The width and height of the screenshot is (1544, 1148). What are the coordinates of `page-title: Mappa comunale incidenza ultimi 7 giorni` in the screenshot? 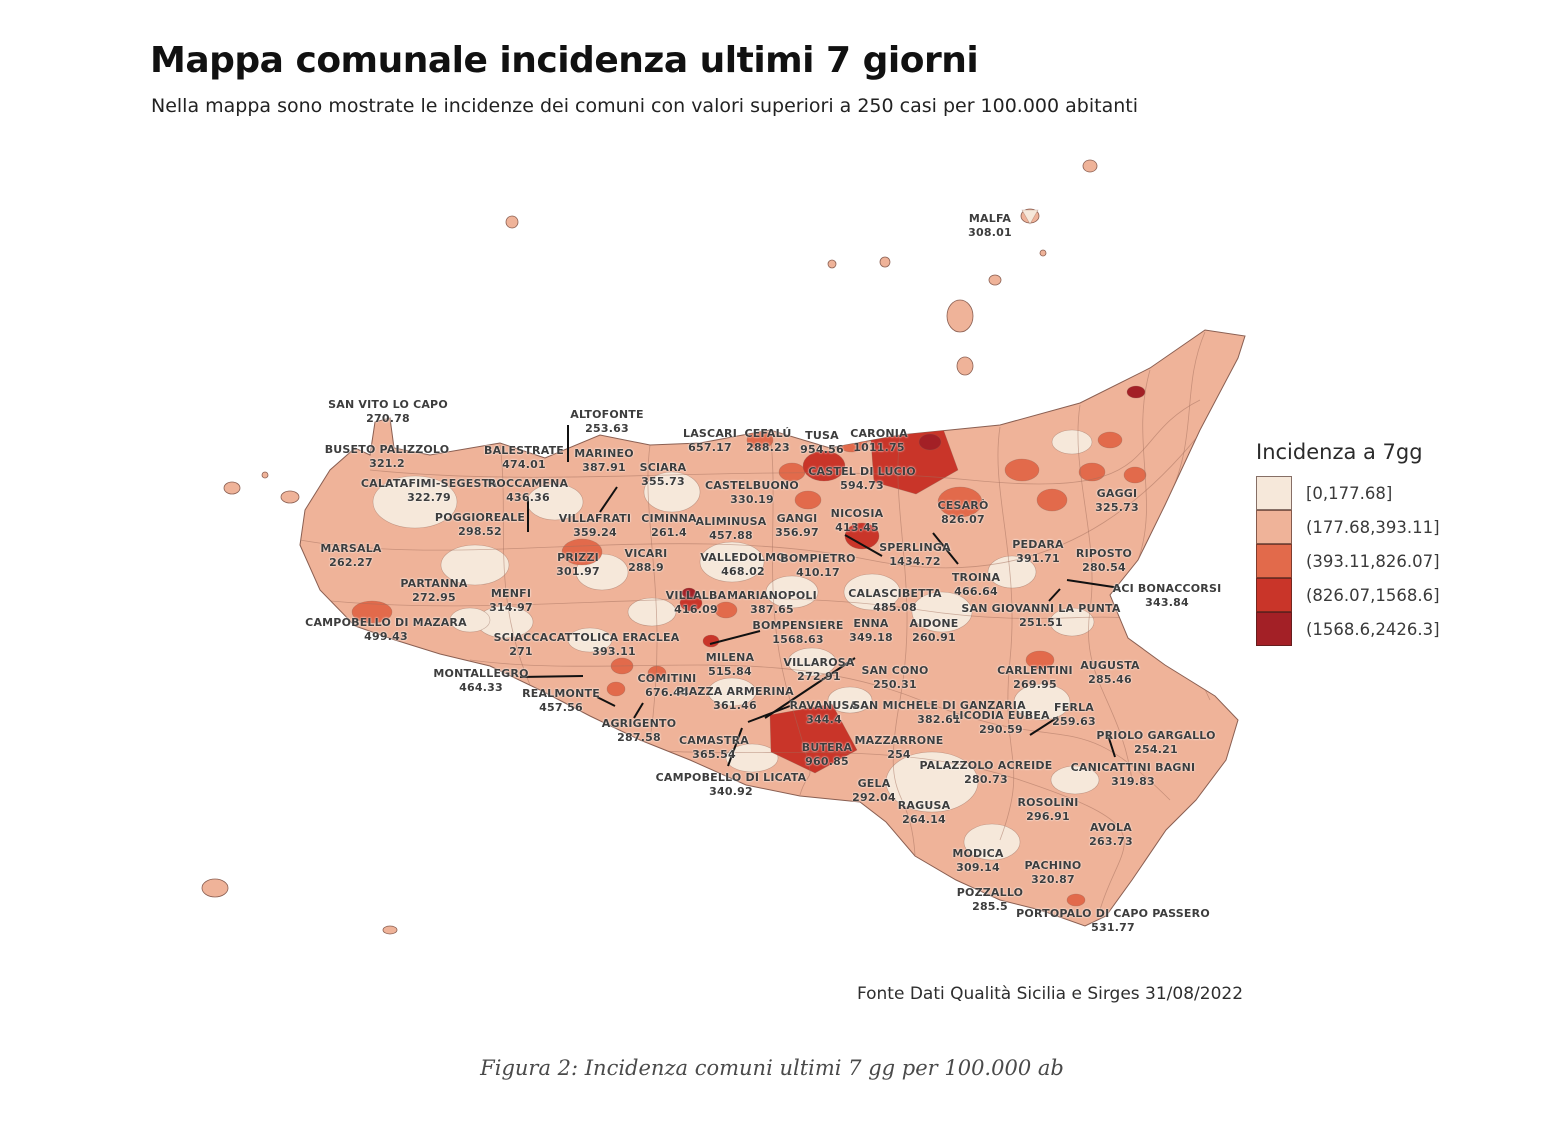 It's located at (564, 60).